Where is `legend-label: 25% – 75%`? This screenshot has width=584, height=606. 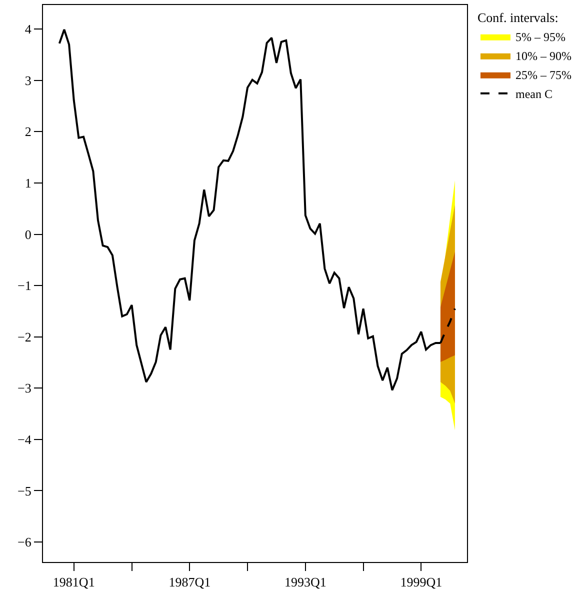 legend-label: 25% – 75% is located at coordinates (543, 75).